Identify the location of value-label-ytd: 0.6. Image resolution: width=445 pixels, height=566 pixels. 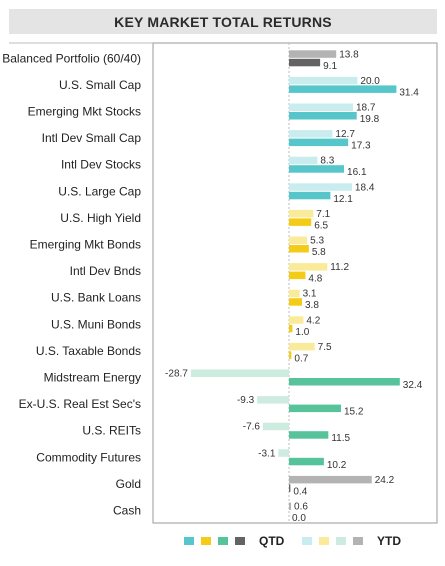
(301, 507).